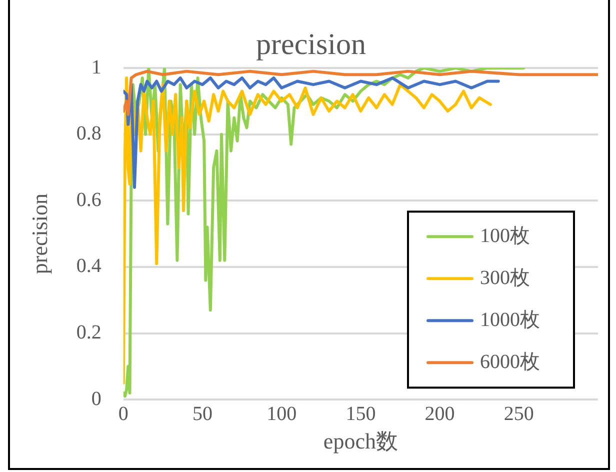  Describe the element at coordinates (439, 413) in the screenshot. I see `x-tick-label: 200` at that location.